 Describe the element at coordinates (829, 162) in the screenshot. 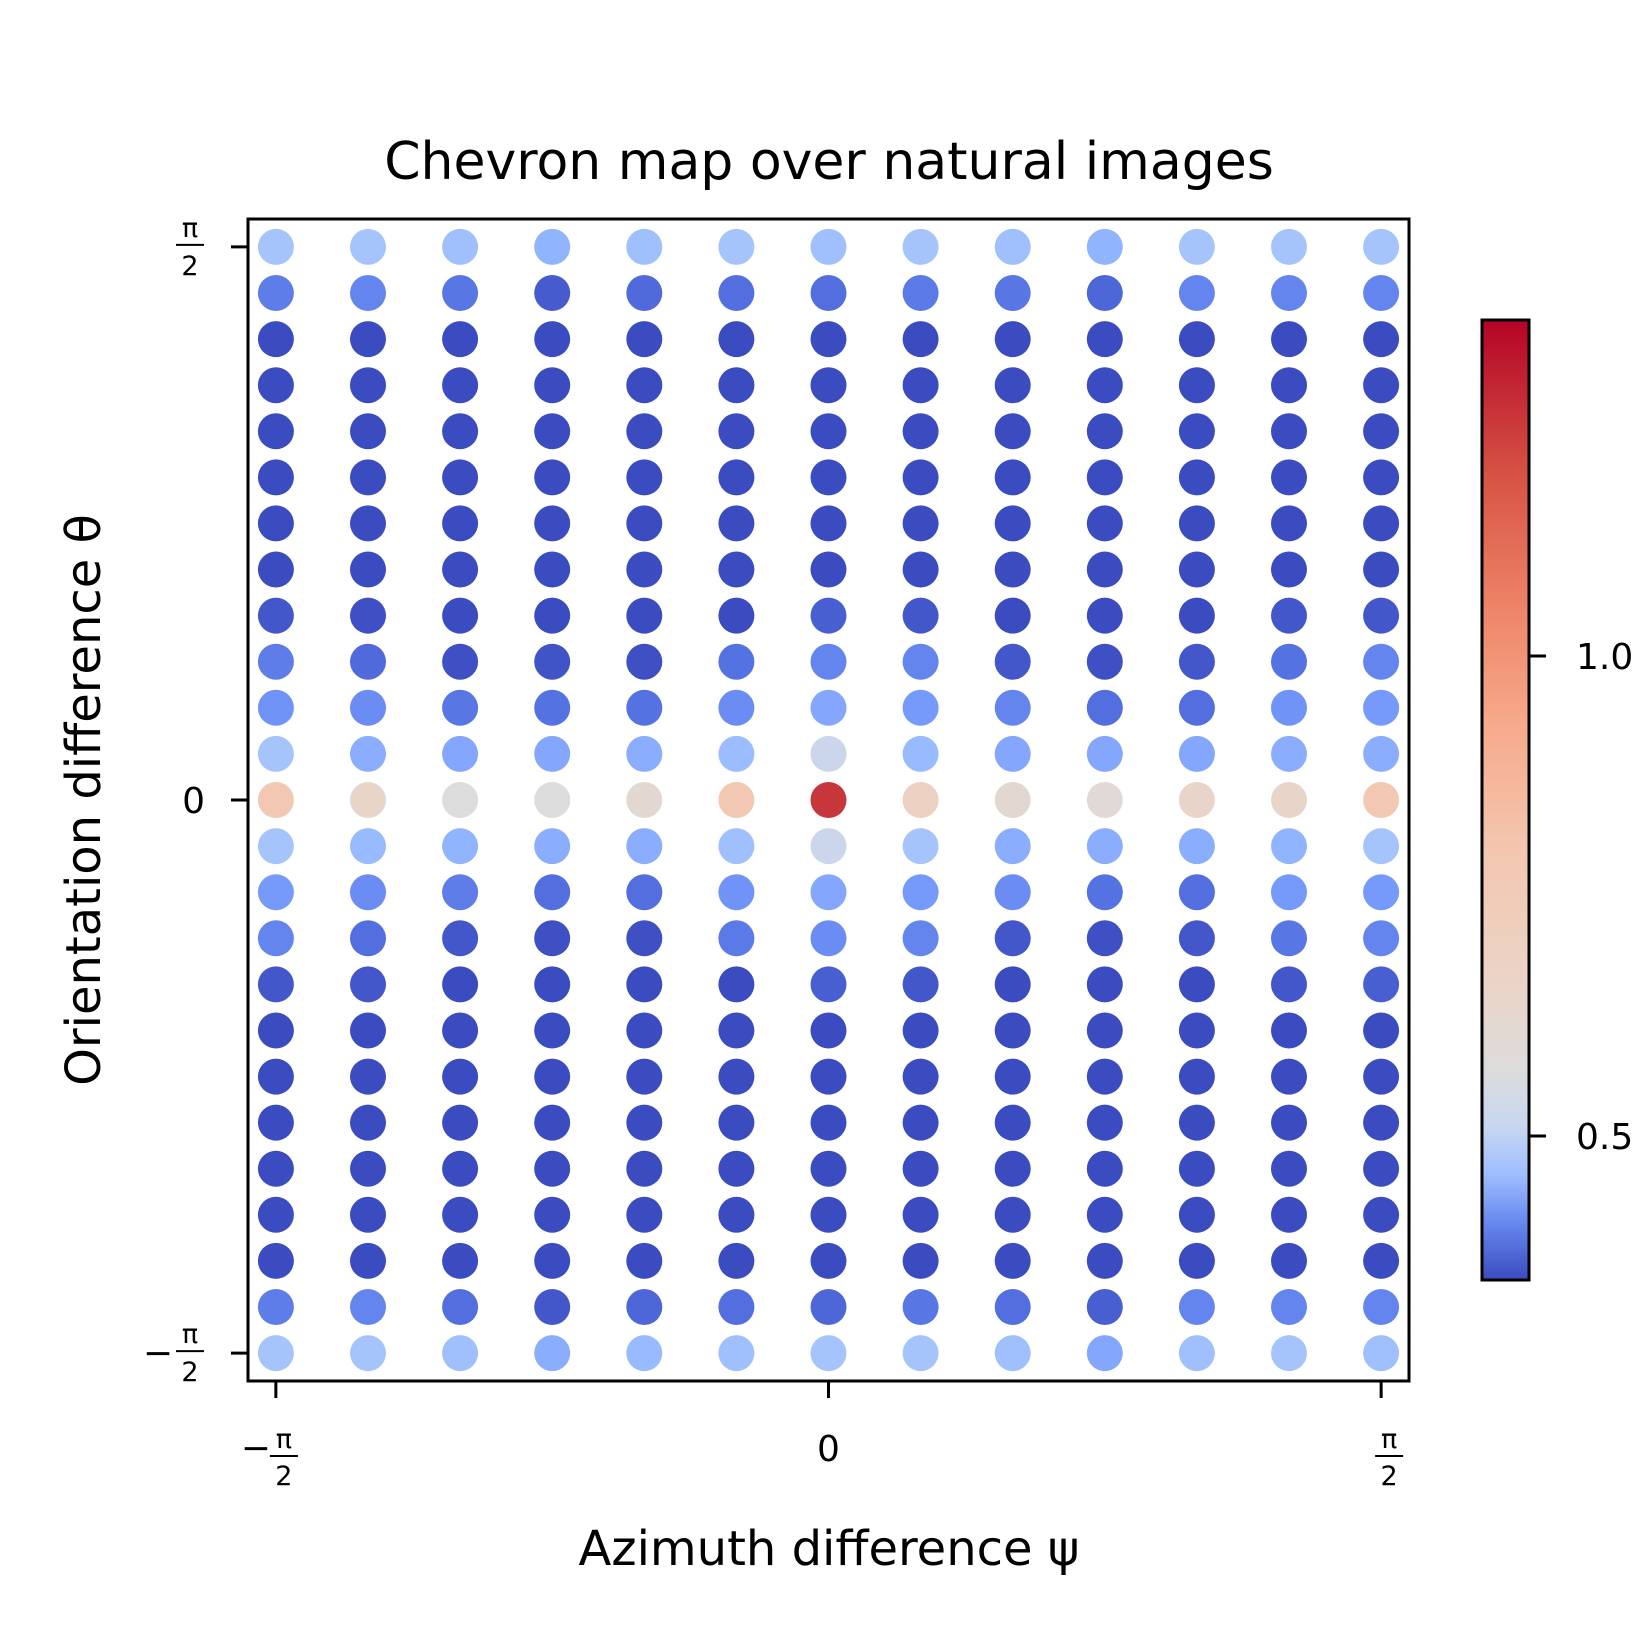

I see `chart-title: Chevron map over natural images` at that location.